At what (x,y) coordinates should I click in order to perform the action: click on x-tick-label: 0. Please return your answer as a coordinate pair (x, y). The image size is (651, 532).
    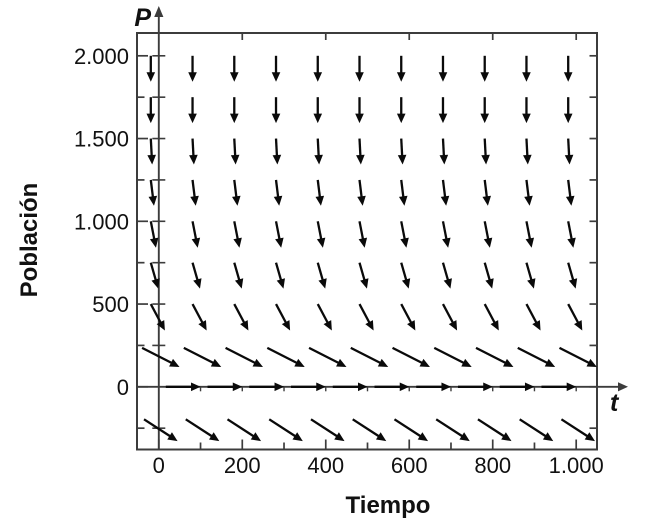
    Looking at the image, I should click on (159, 465).